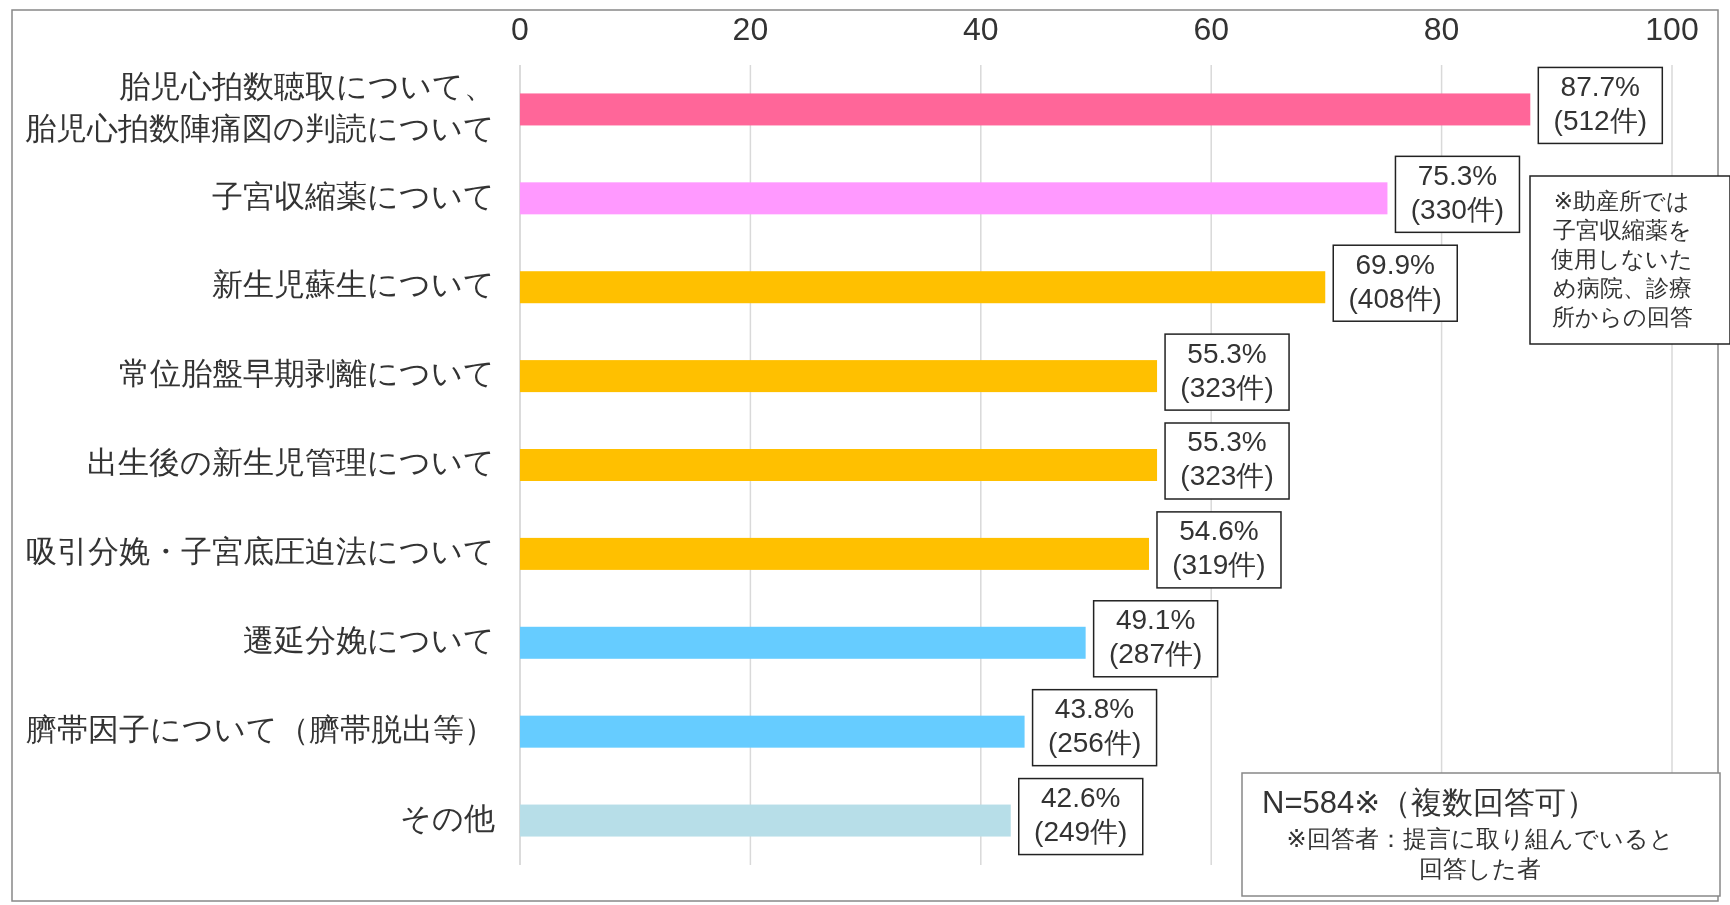 This screenshot has height=905, width=1730. Describe the element at coordinates (260, 552) in the screenshot. I see `y-tick-label: 吸引分娩・子宮底圧迫法について` at that location.